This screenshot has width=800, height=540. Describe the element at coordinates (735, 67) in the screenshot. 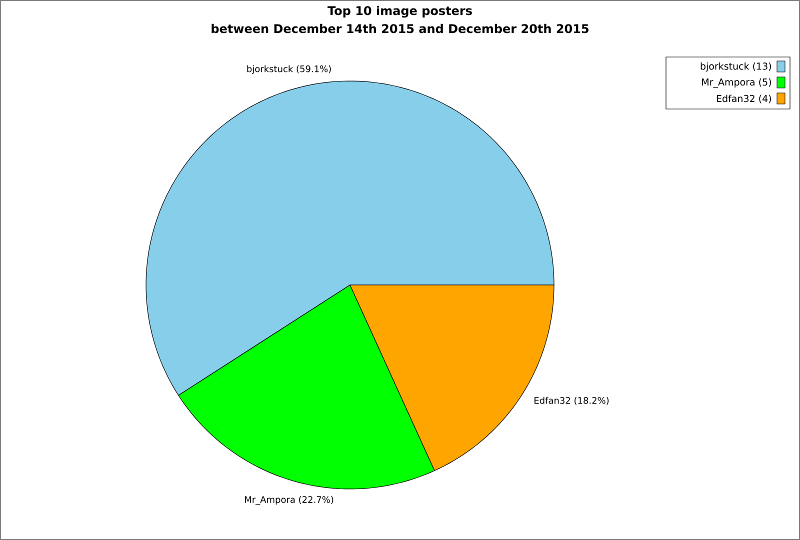

I see `legend-label: bjorkstuck (13)` at that location.